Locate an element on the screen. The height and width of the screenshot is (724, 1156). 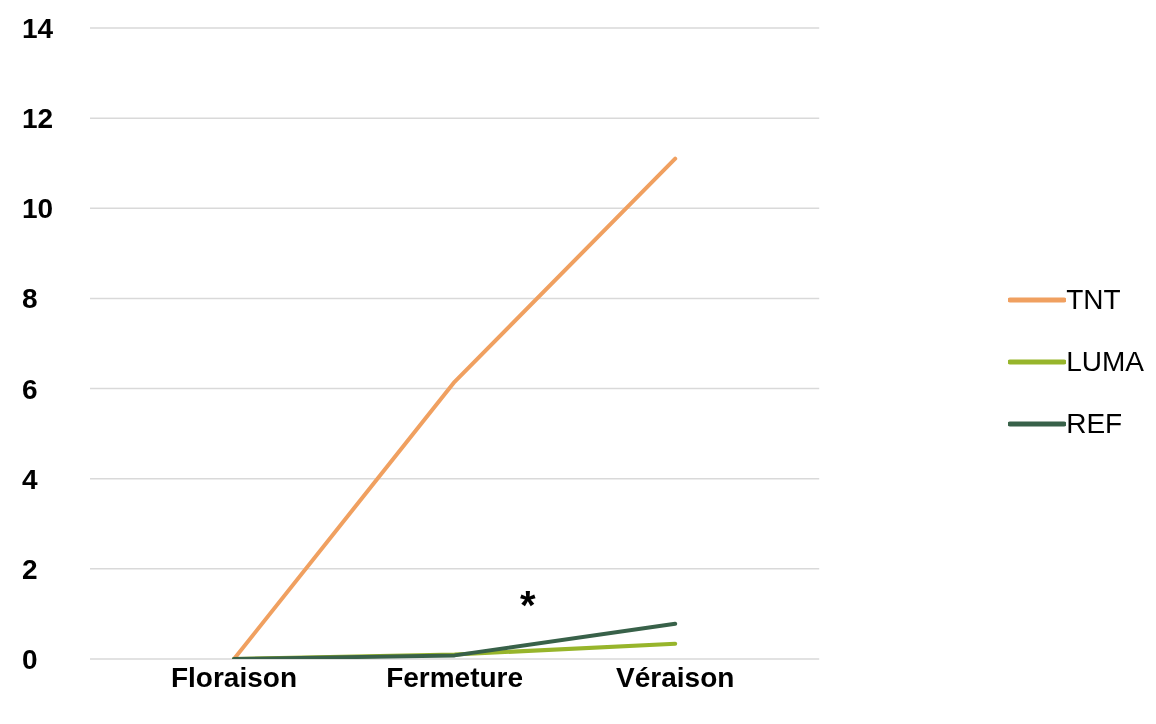
x-tick-label: Fermeture is located at coordinates (455, 677).